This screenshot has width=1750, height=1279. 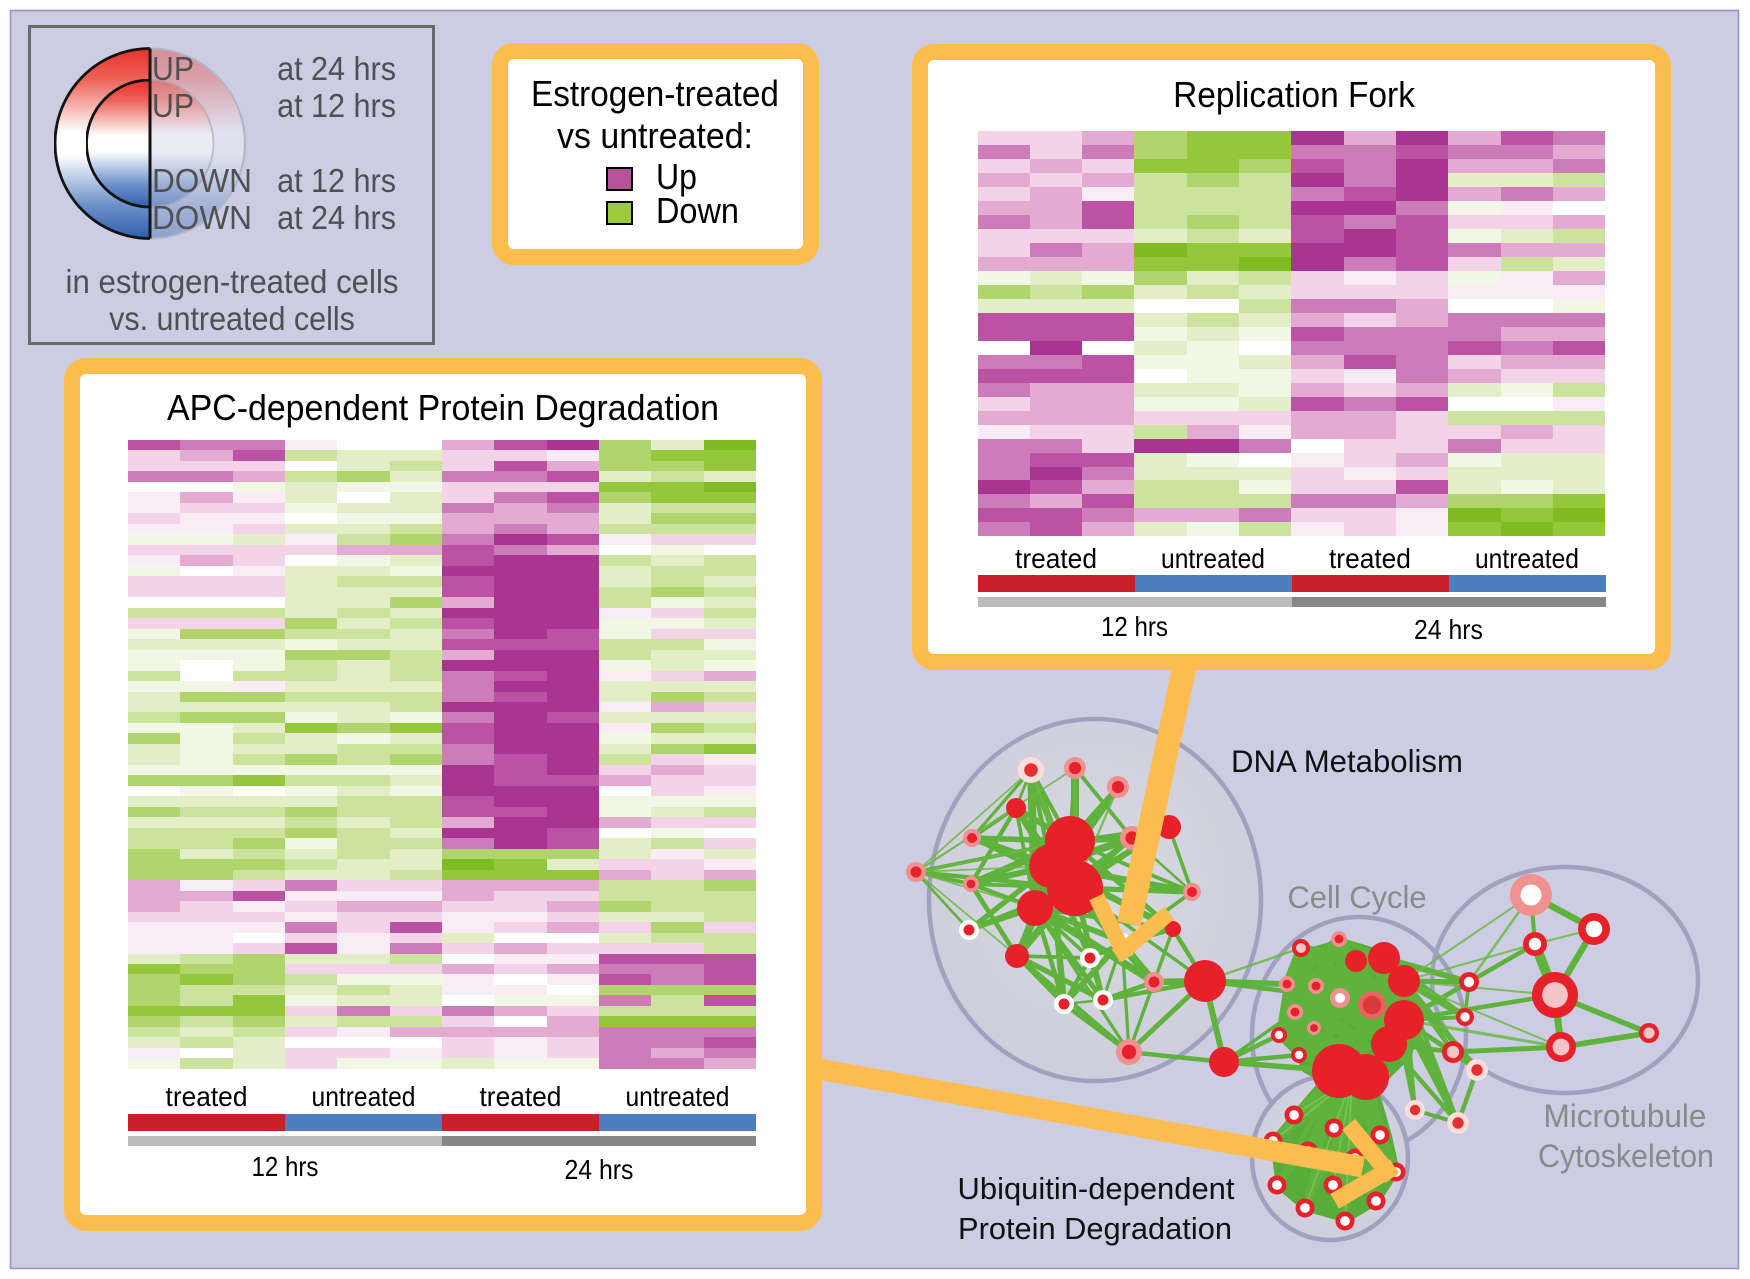 What do you see at coordinates (676, 177) in the screenshot?
I see `svg-text: Up` at bounding box center [676, 177].